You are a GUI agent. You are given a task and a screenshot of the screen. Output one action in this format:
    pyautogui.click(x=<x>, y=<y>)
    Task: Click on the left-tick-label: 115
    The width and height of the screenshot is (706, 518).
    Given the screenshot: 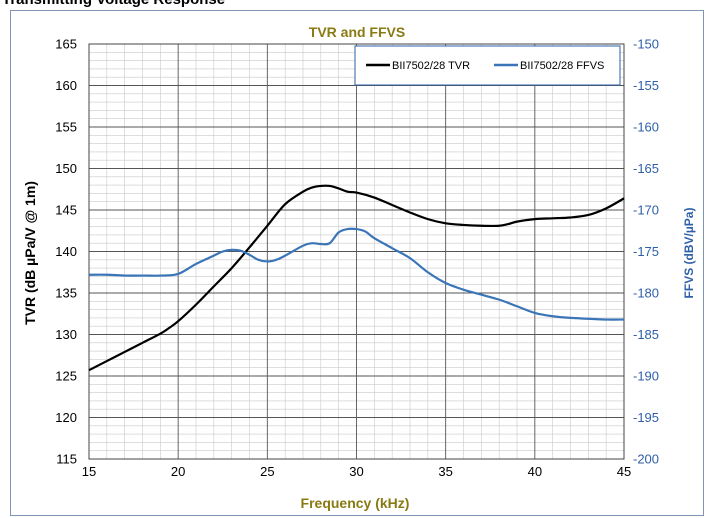 What is the action you would take?
    pyautogui.click(x=66, y=459)
    